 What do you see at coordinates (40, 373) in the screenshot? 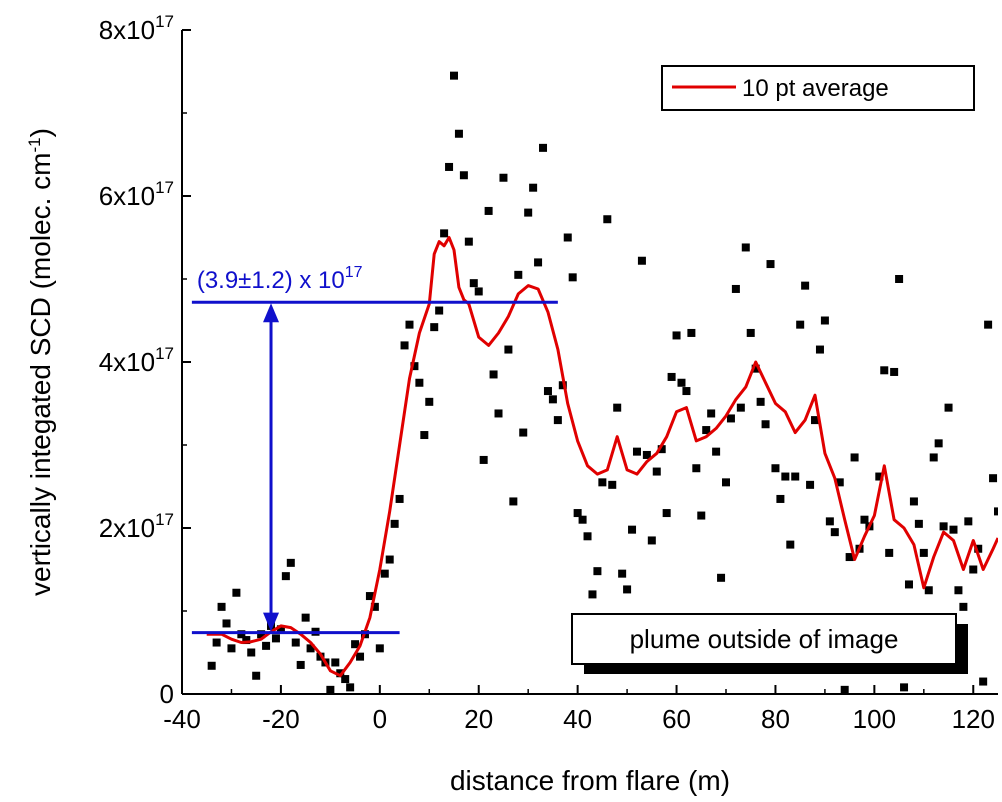
I see `y-axis-label-main: vertically integated SCD (molec. cm` at bounding box center [40, 373].